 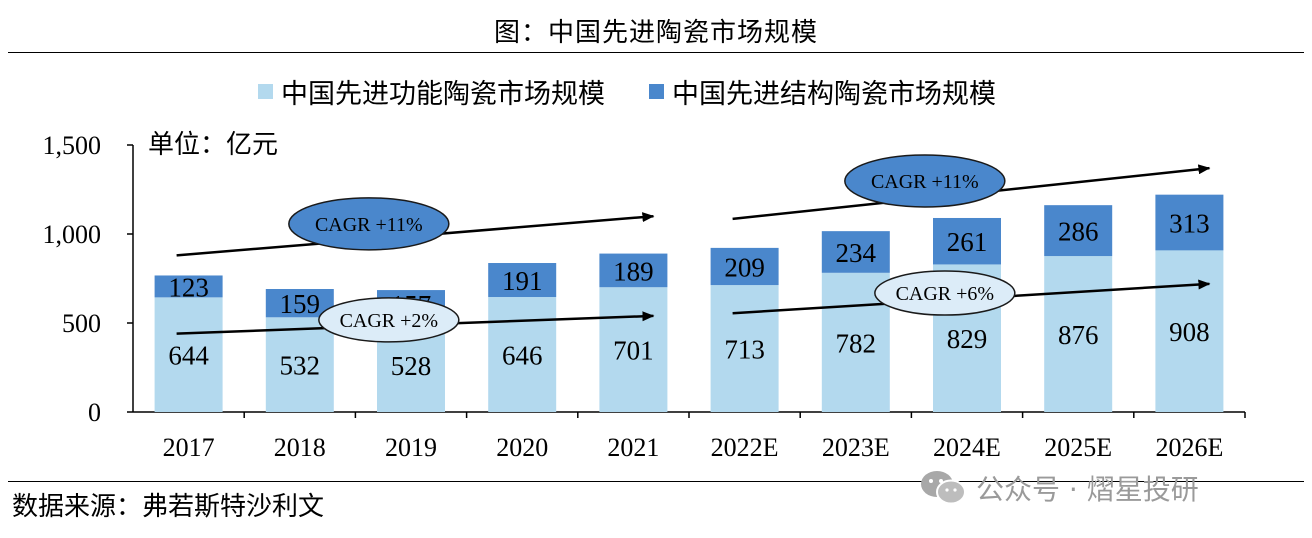 What do you see at coordinates (656, 481) in the screenshot?
I see `bottom-rule` at bounding box center [656, 481].